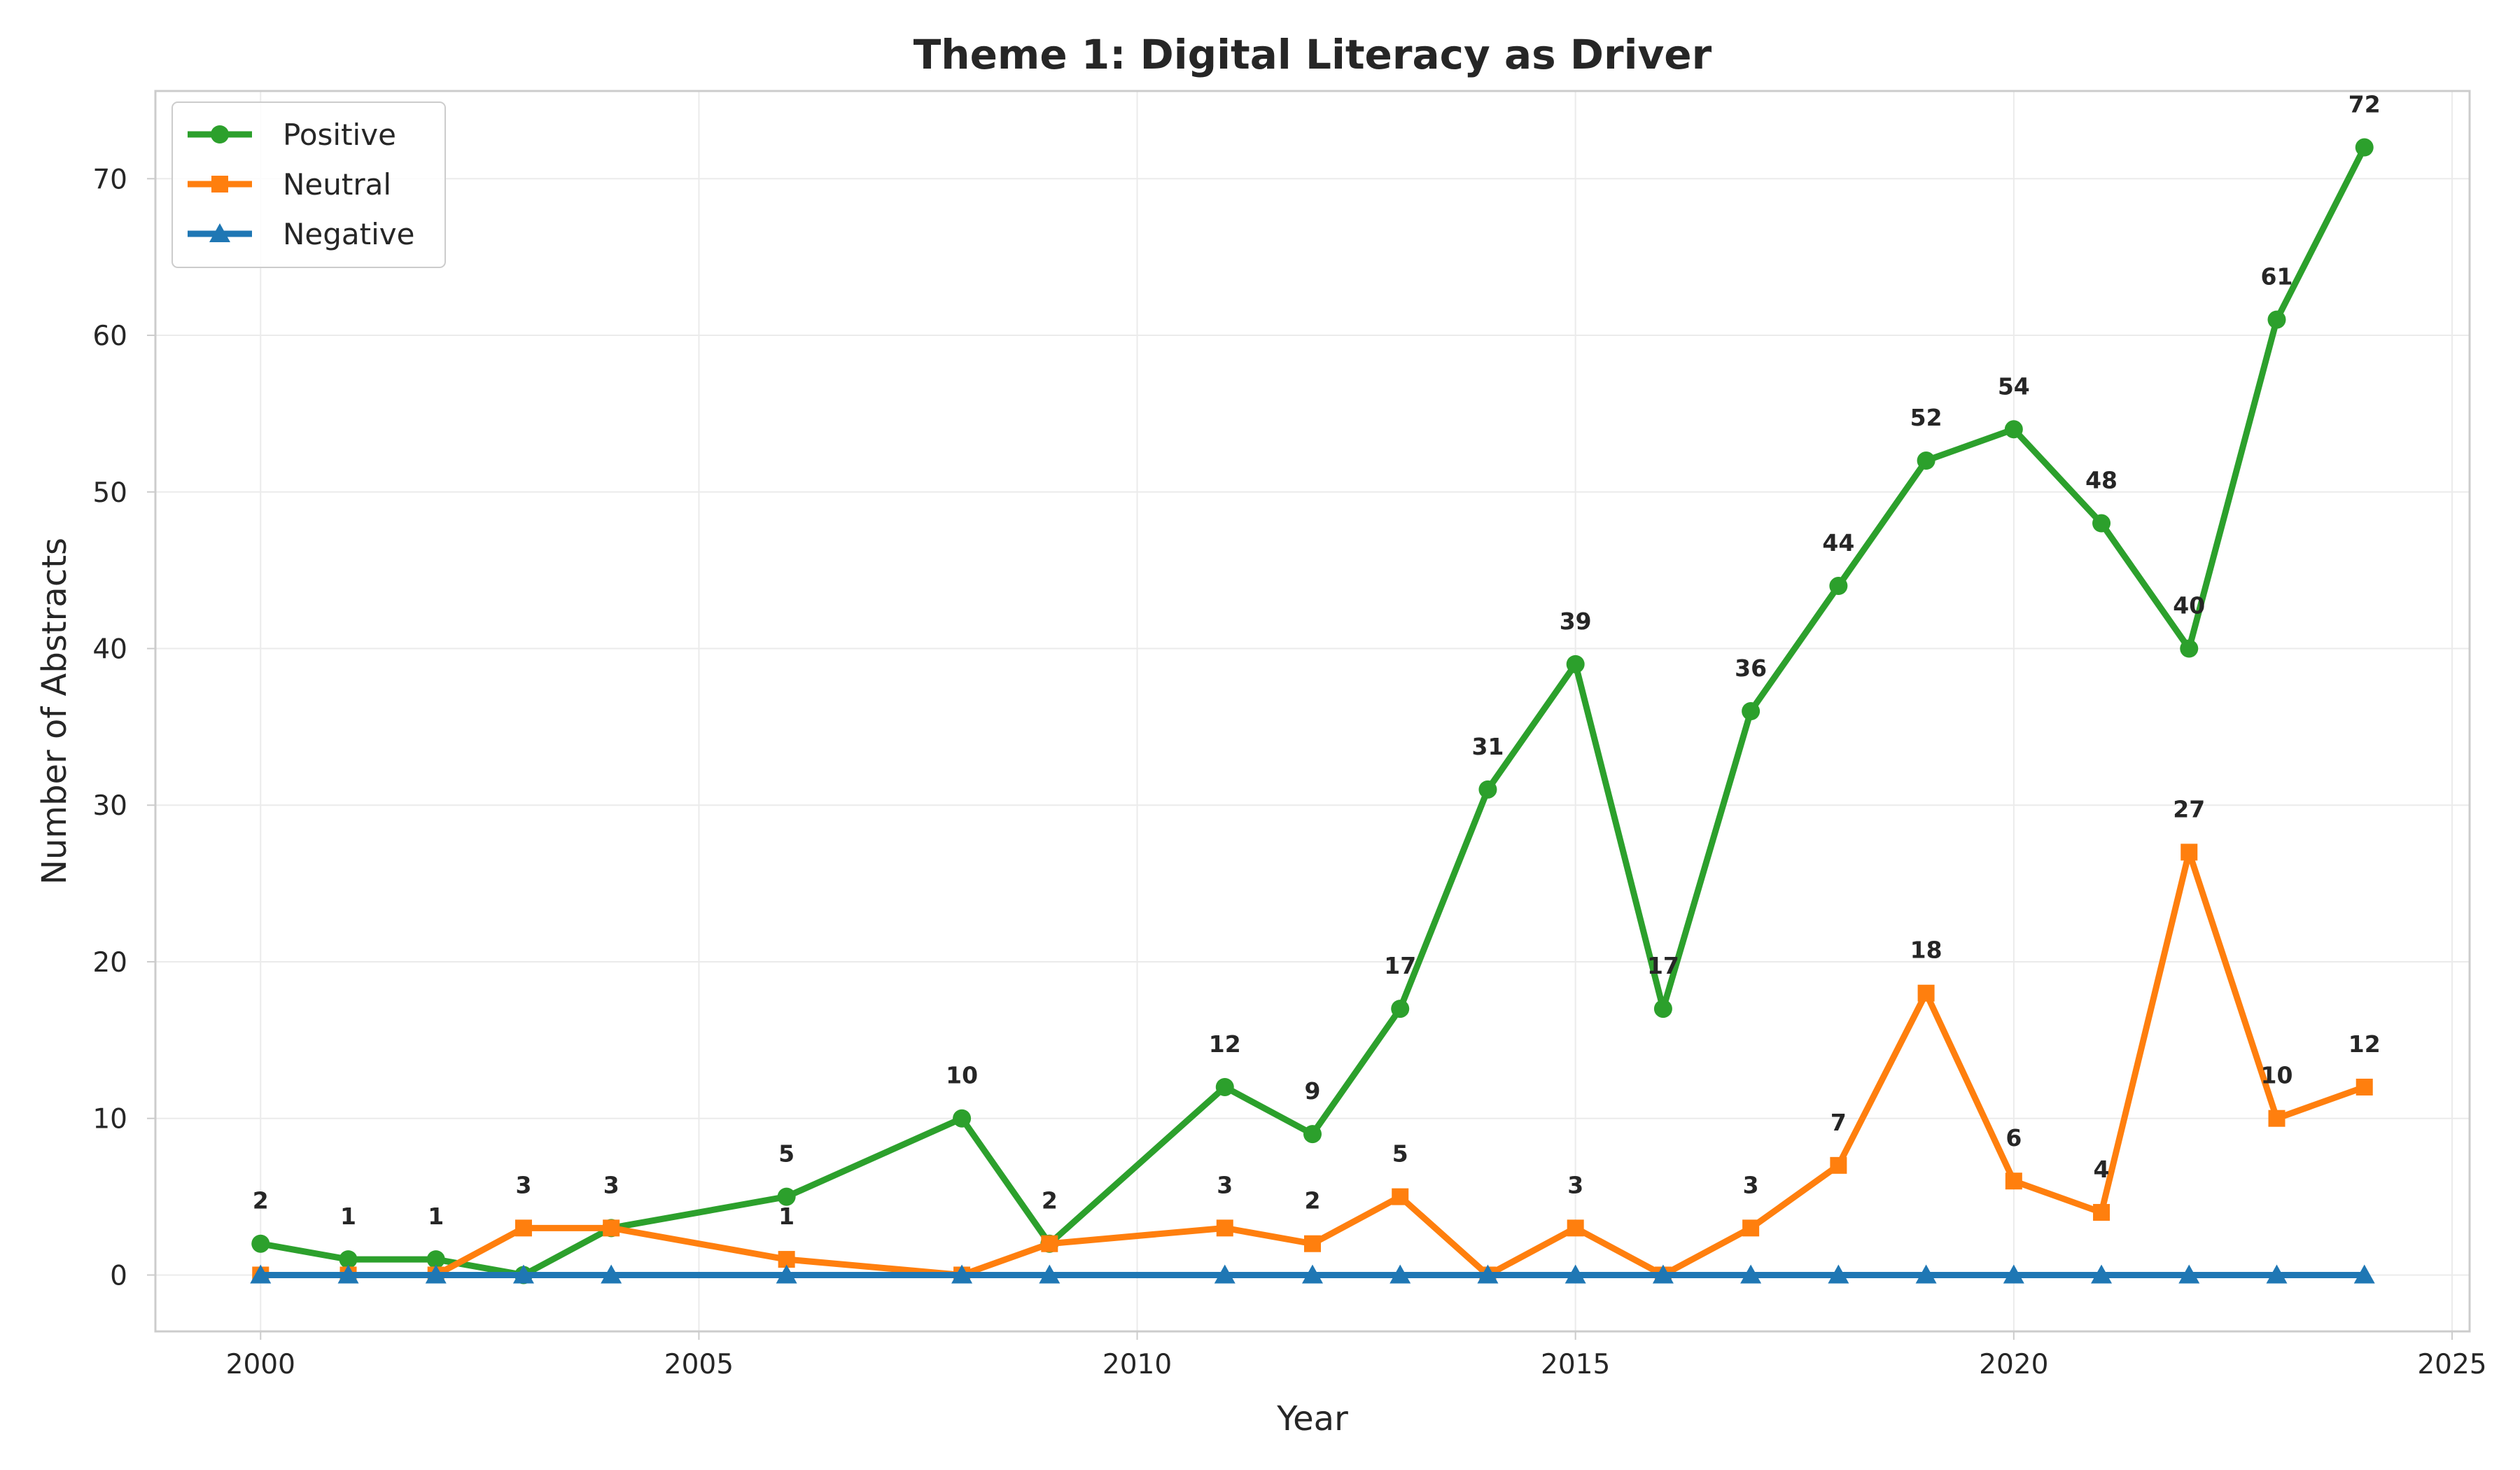  I want to click on x-tick-label: 2020, so click(2013, 1364).